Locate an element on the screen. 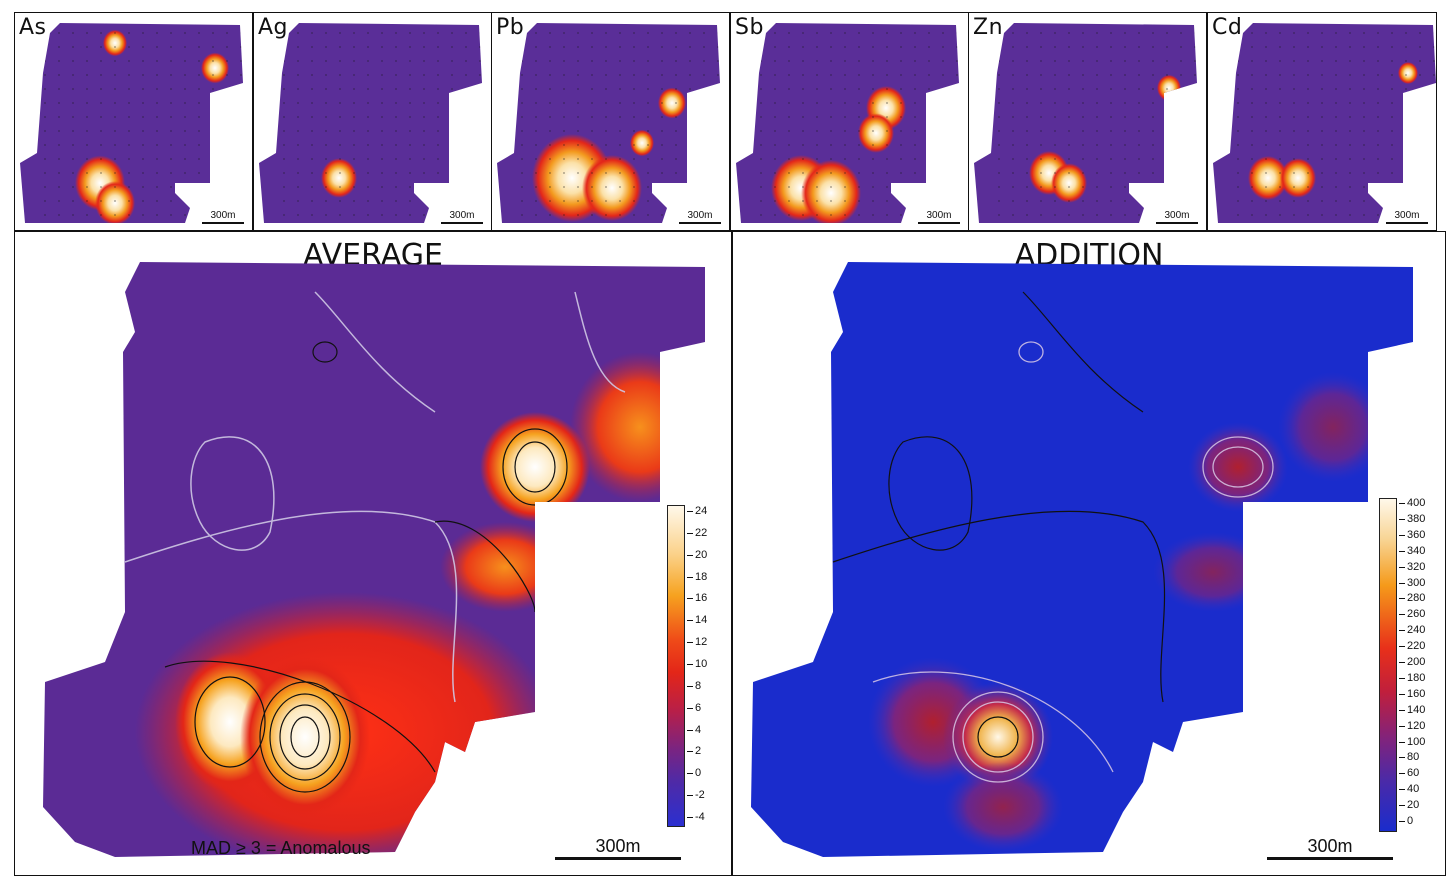 This screenshot has width=1446, height=876. colorbar-tick: 2 is located at coordinates (694, 751).